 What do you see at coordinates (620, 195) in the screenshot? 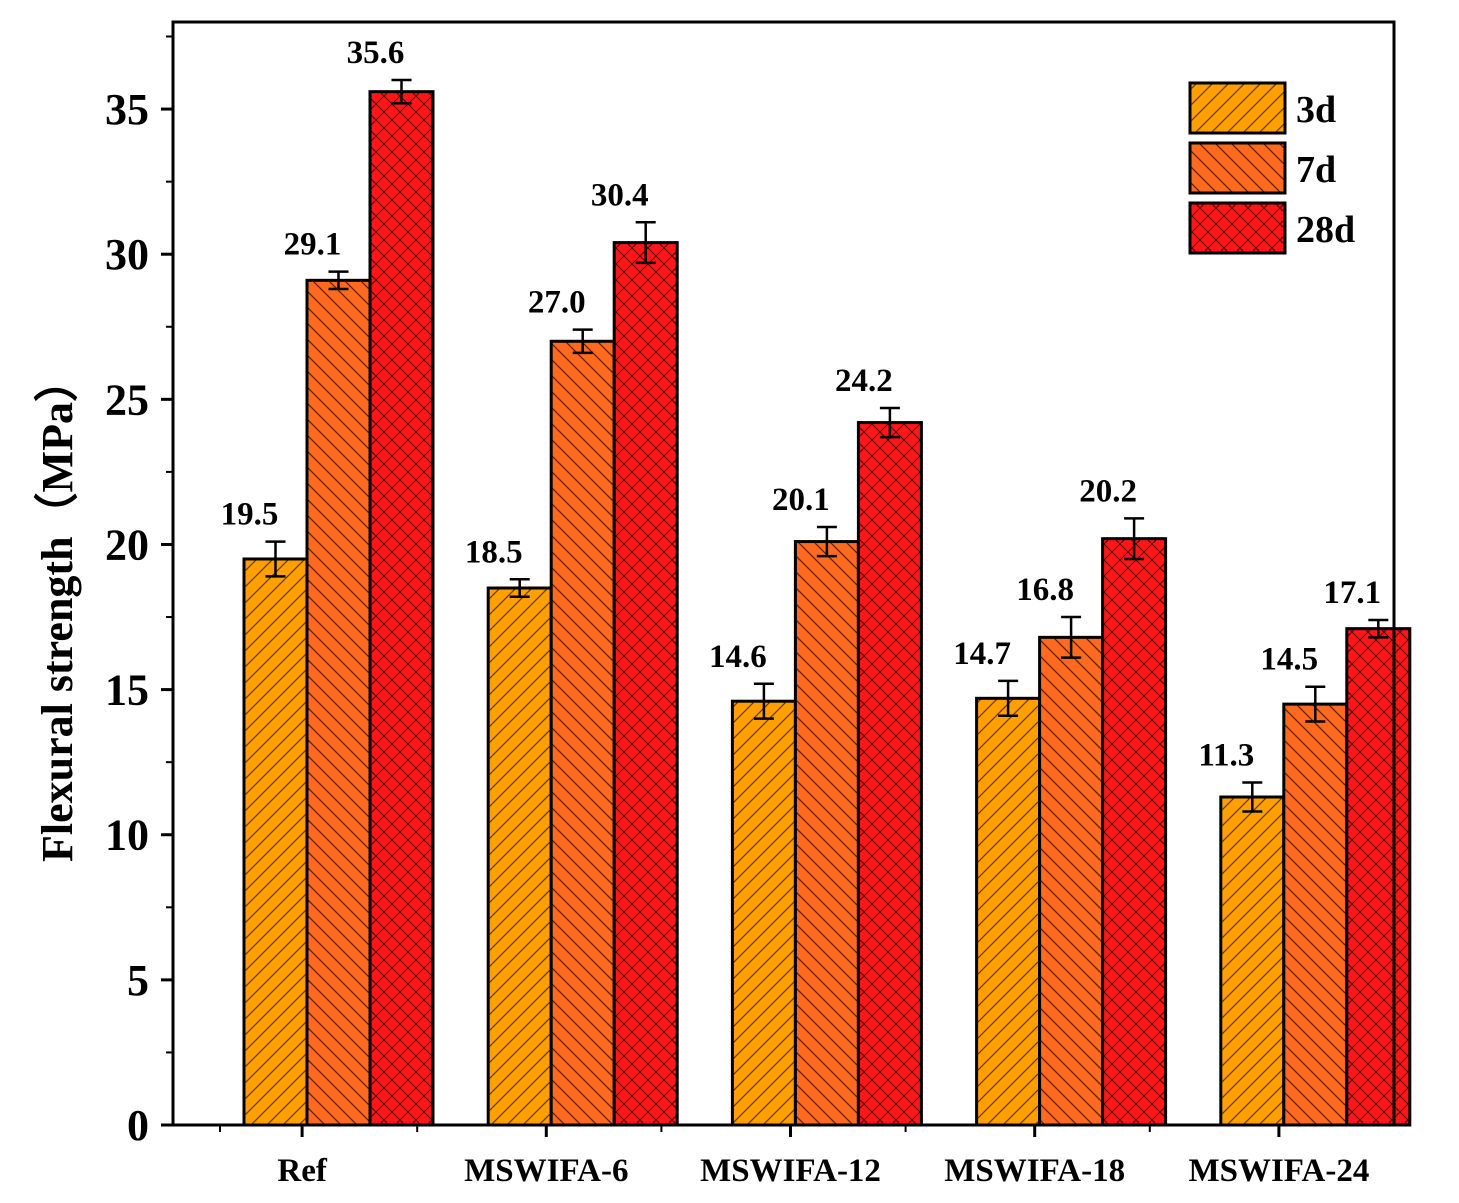
I see `data-label: 30.4` at bounding box center [620, 195].